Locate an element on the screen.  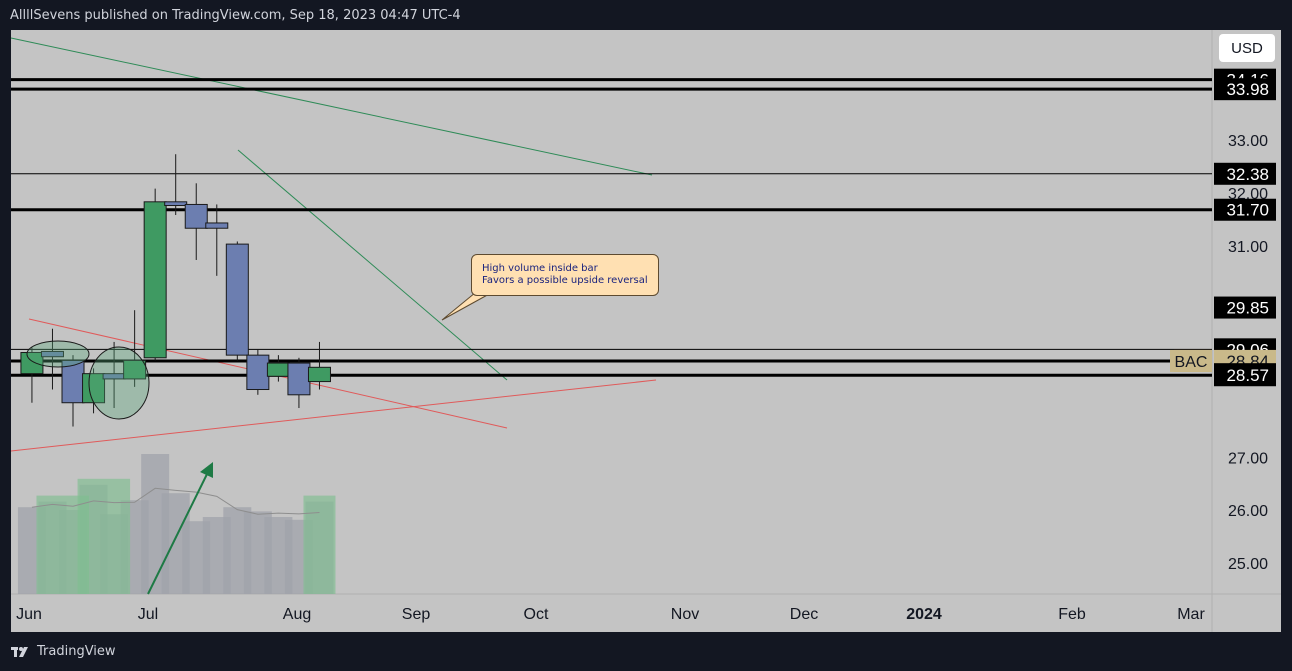
price-tag-value: 28.57 is located at coordinates (1247, 375).